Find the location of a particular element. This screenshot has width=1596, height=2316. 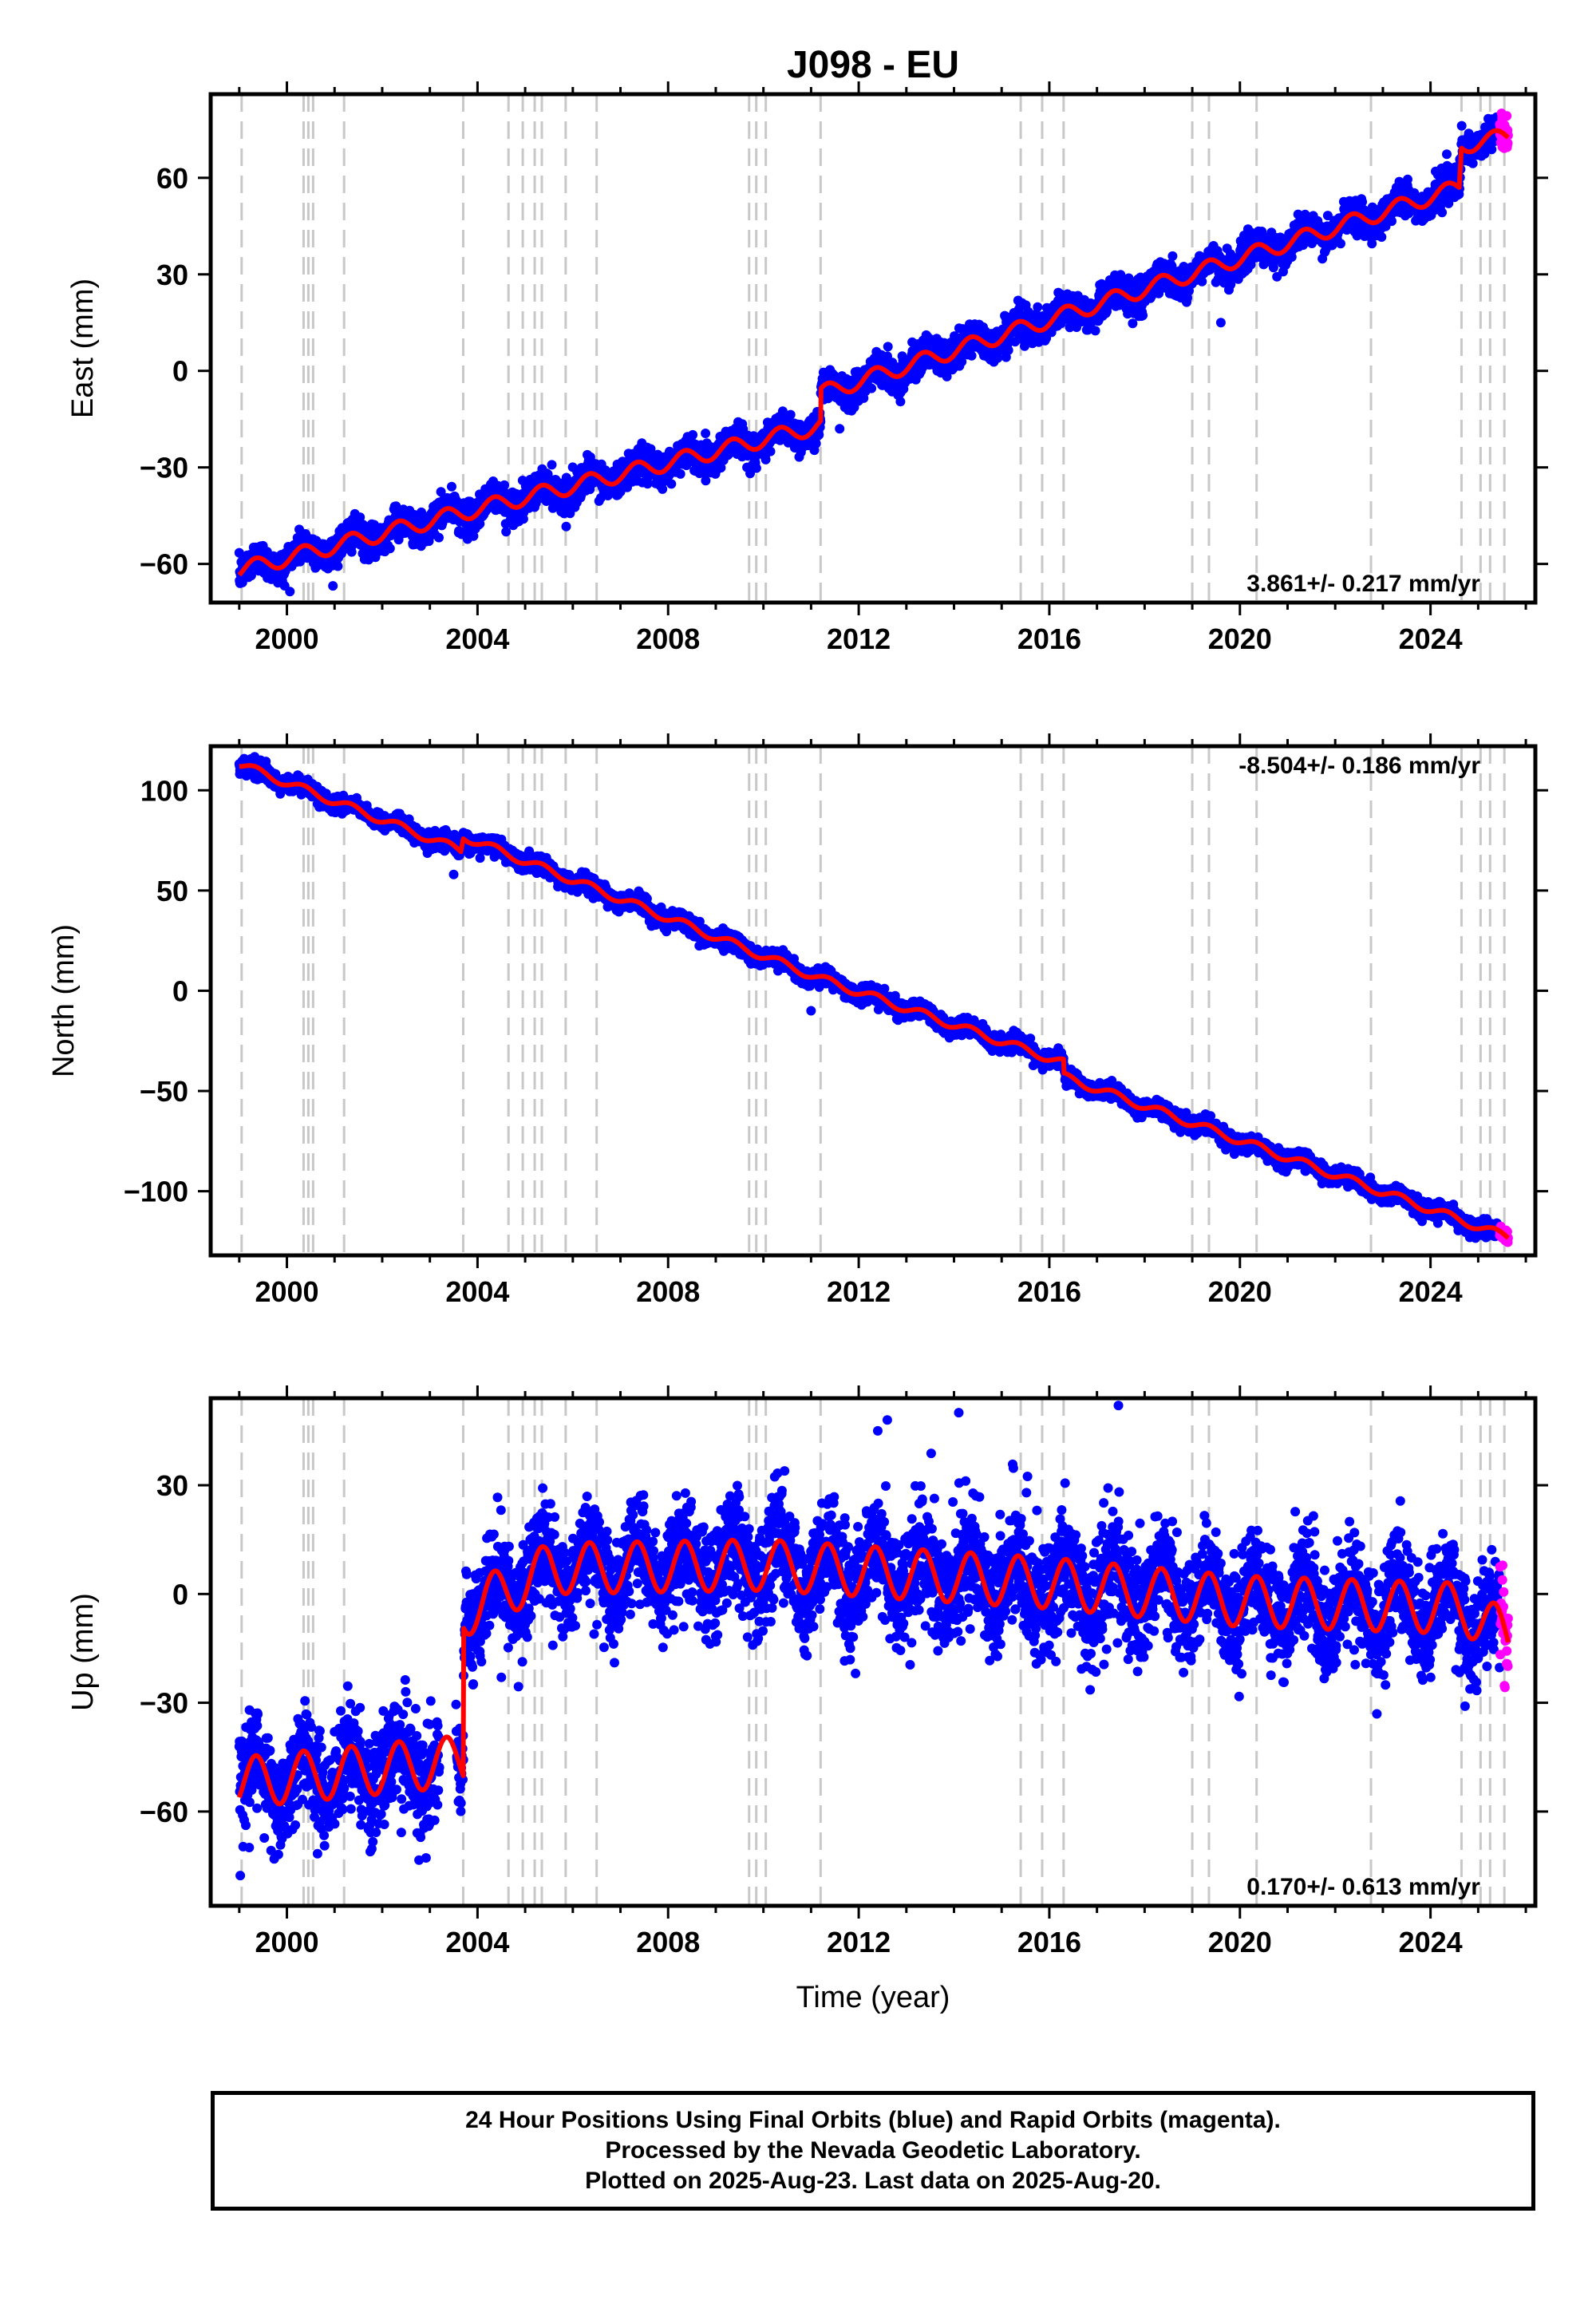

y-axis-label: East (mm) is located at coordinates (83, 348).